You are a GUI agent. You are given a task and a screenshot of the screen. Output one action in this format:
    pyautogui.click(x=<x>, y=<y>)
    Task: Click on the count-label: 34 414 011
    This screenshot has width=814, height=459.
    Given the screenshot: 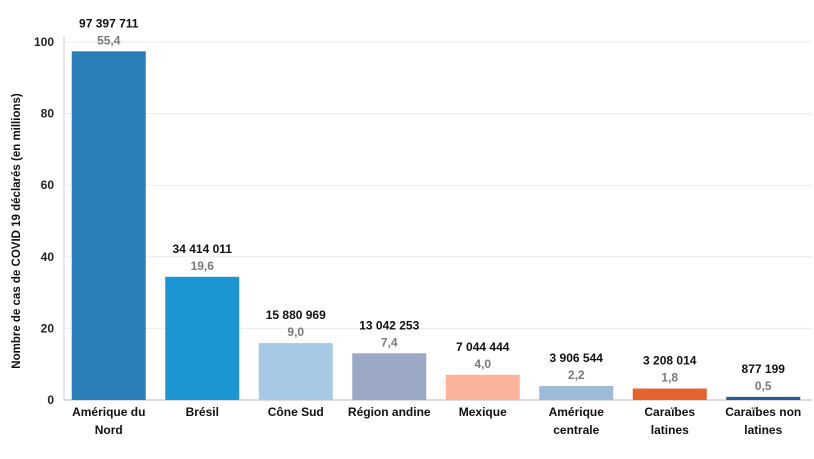 What is the action you would take?
    pyautogui.click(x=203, y=249)
    